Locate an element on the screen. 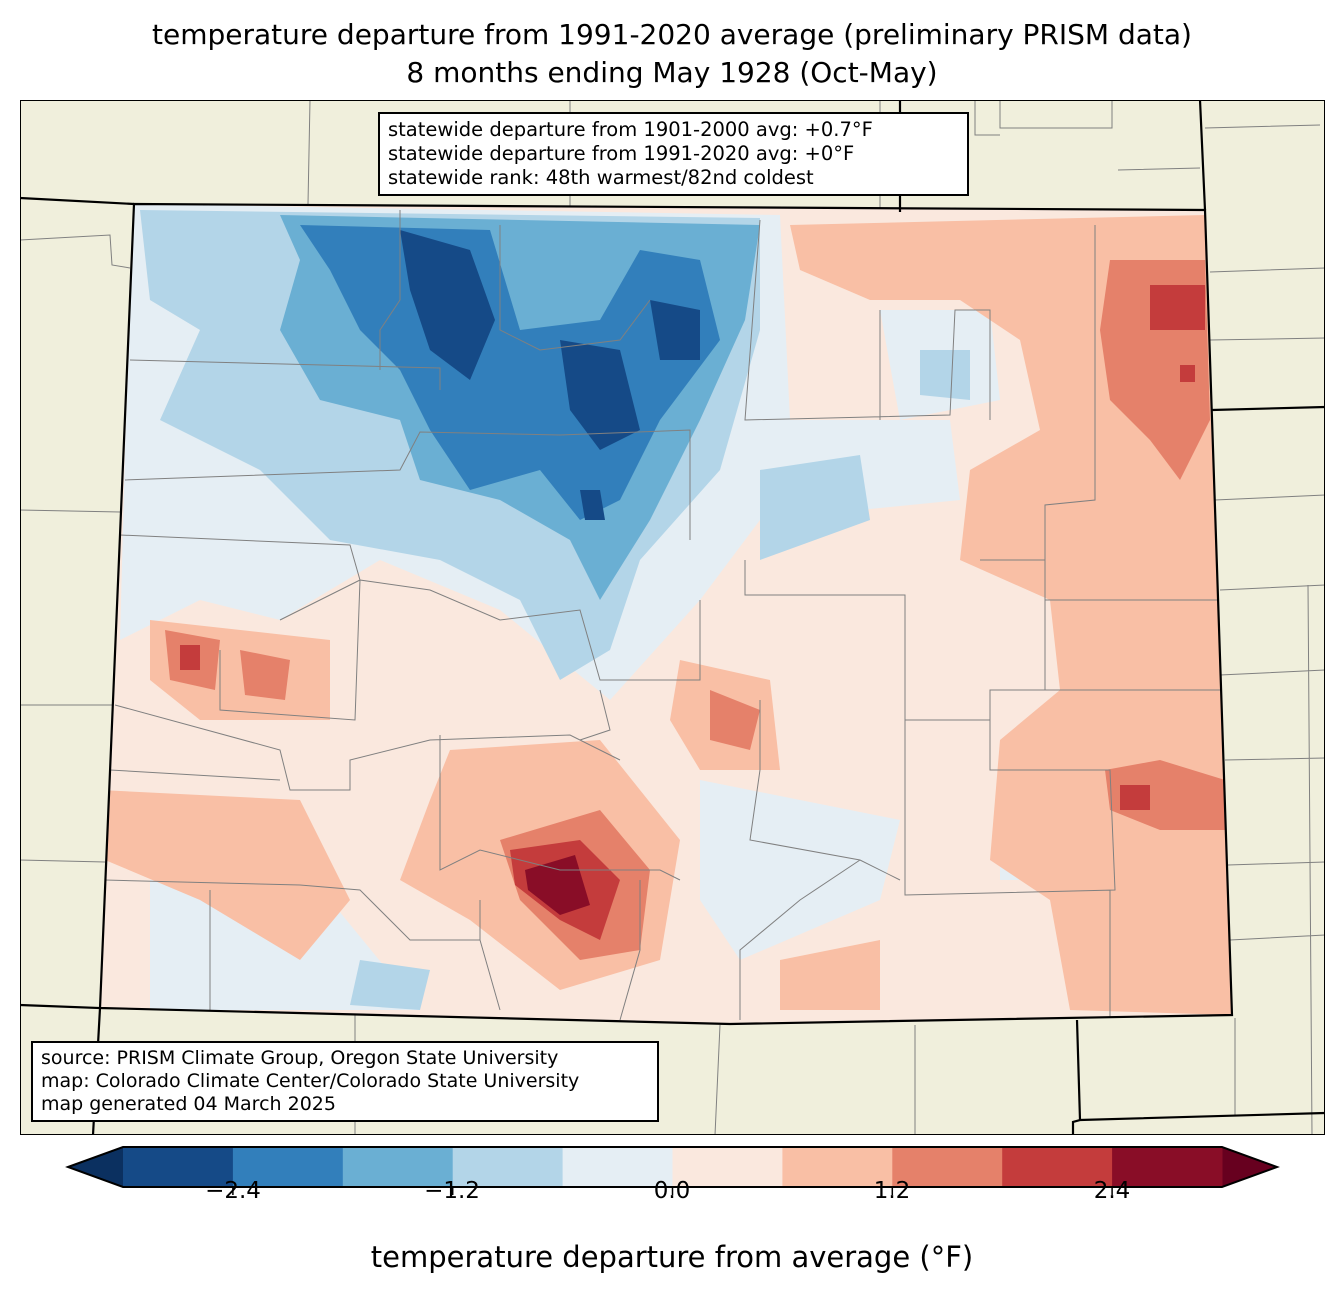 The height and width of the screenshot is (1299, 1344). colorbar-tick: −2.4 is located at coordinates (233, 1191).